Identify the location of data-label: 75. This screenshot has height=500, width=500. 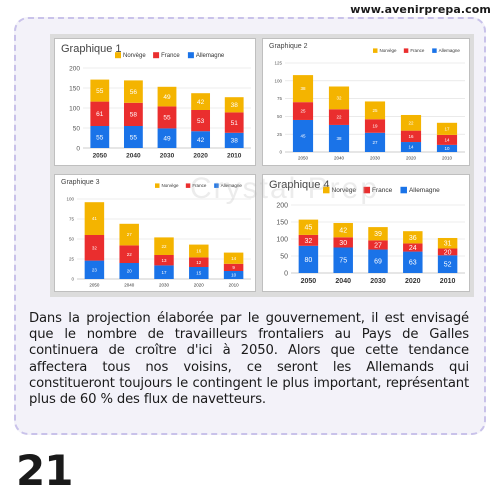
(343, 261).